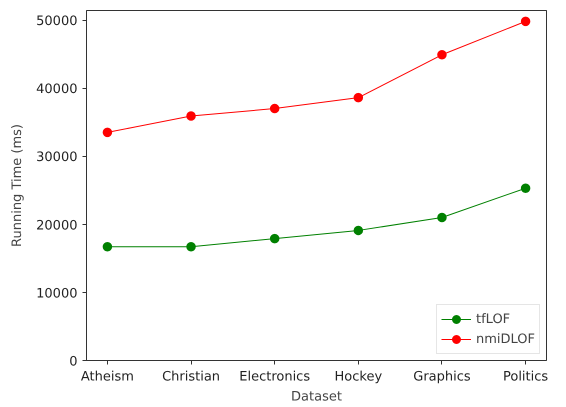 The width and height of the screenshot is (566, 407). What do you see at coordinates (191, 377) in the screenshot?
I see `x-tick-label: Christian` at bounding box center [191, 377].